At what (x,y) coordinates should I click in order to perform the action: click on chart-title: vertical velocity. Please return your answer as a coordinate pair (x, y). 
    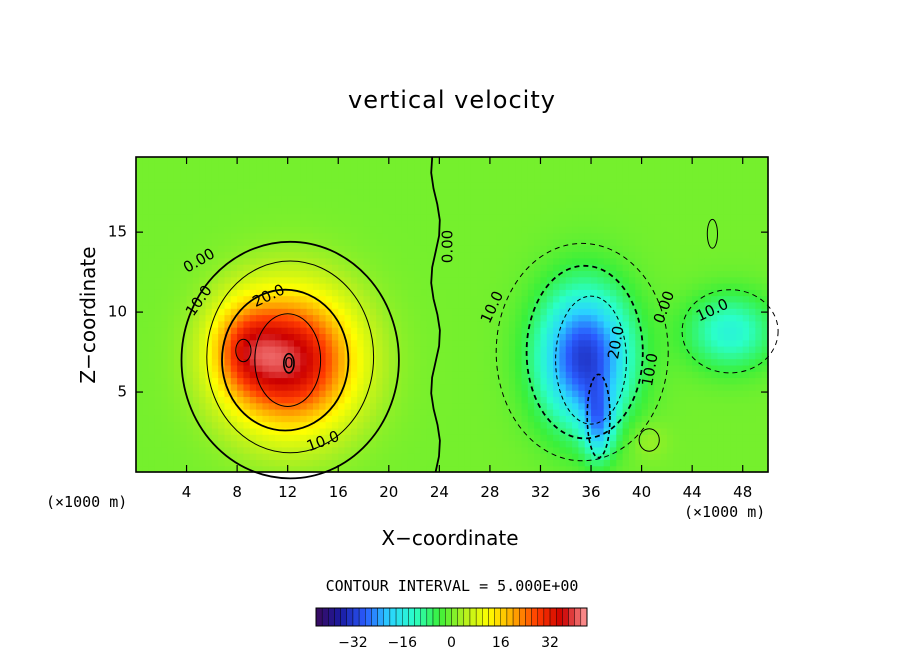
    Looking at the image, I should click on (452, 100).